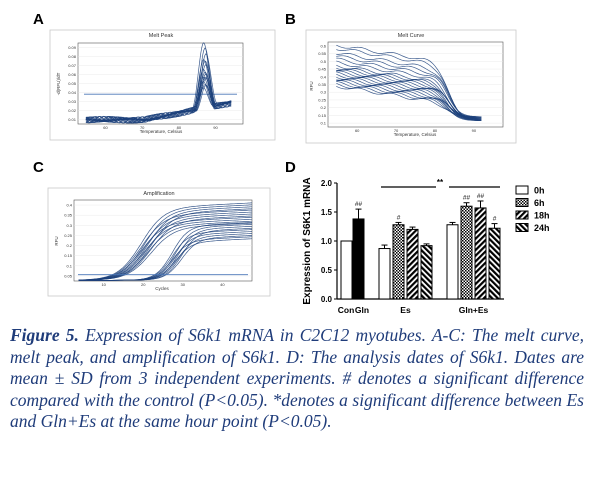  Describe the element at coordinates (68, 235) in the screenshot. I see `panel-c-ytick-label: 0.25` at that location.